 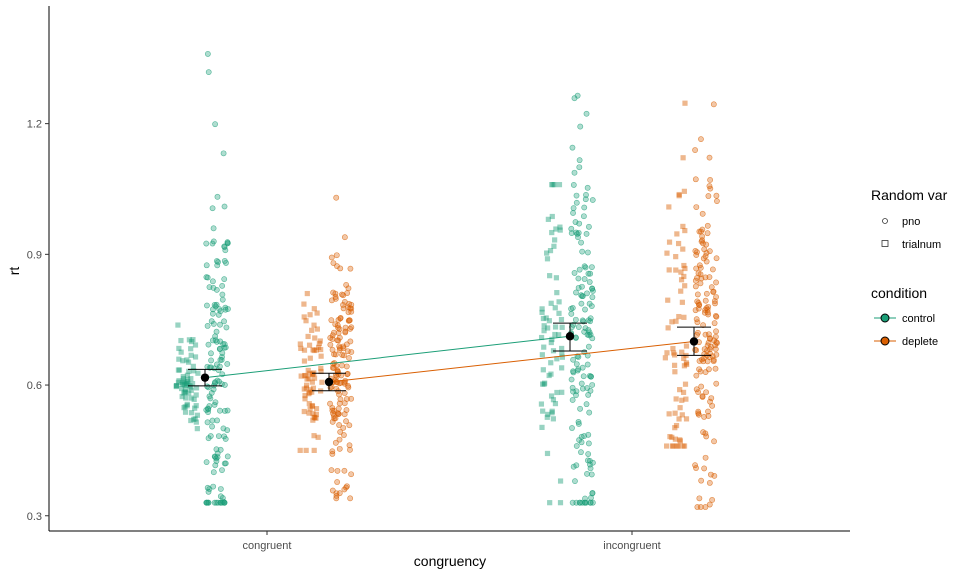 I want to click on legend-deplete-key-icon, so click(x=885, y=341).